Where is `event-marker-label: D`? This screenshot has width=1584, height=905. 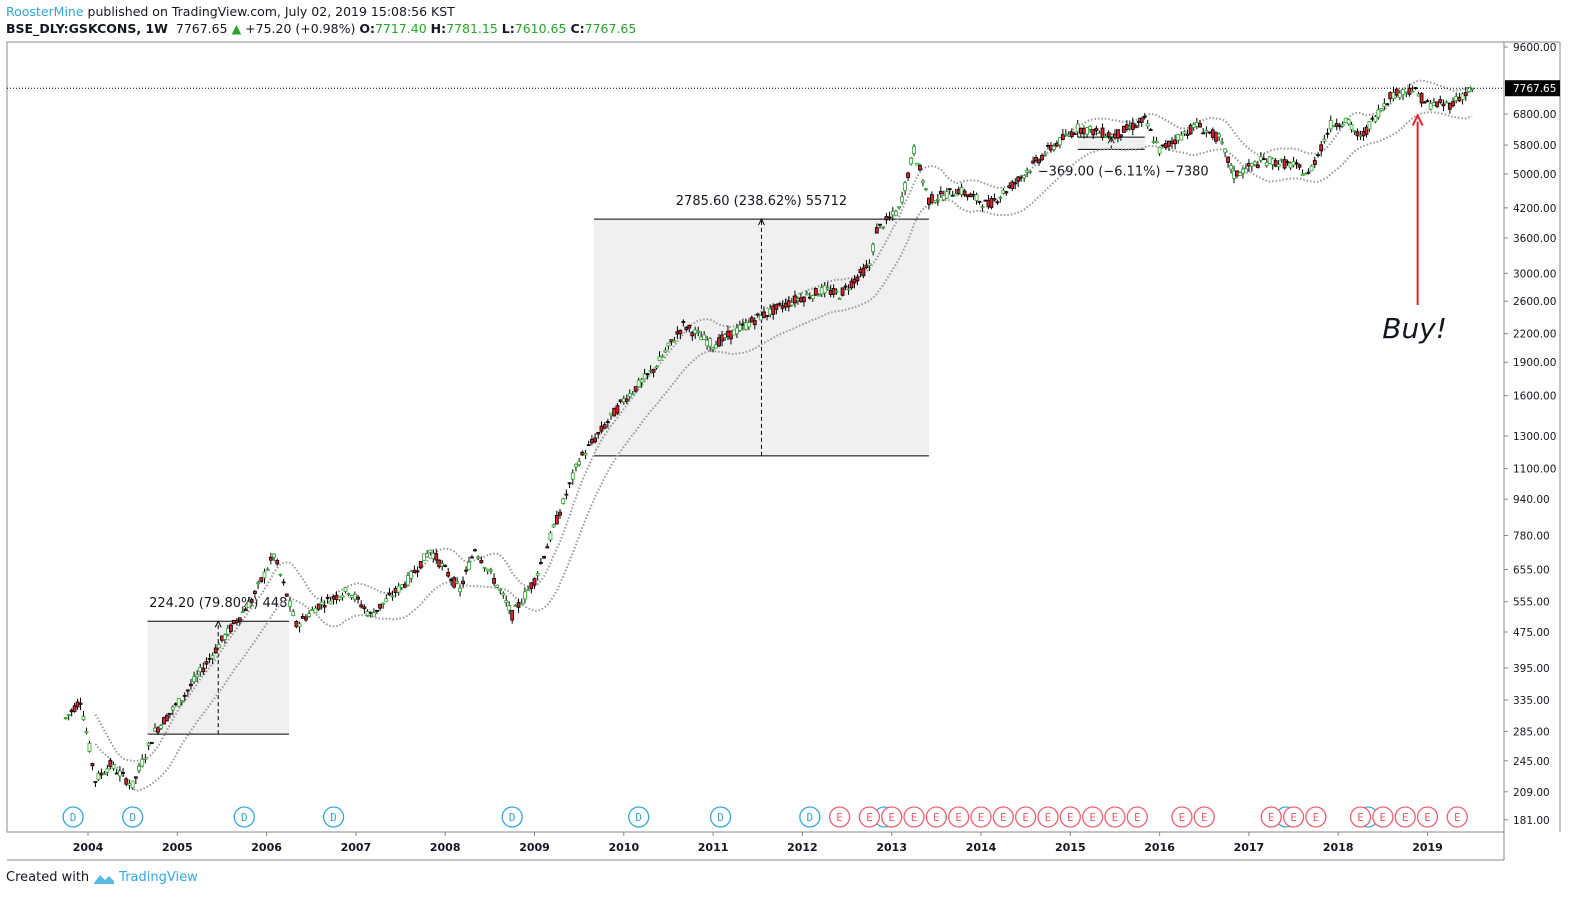
event-marker-label: D is located at coordinates (333, 817).